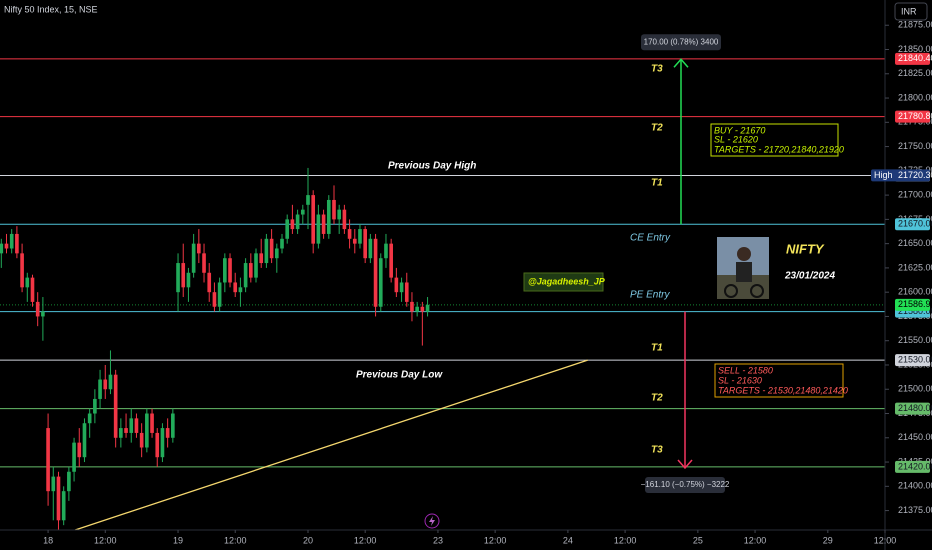 Image resolution: width=932 pixels, height=550 pixels. What do you see at coordinates (915, 437) in the screenshot?
I see `y-tick-label: 21450.00` at bounding box center [915, 437].